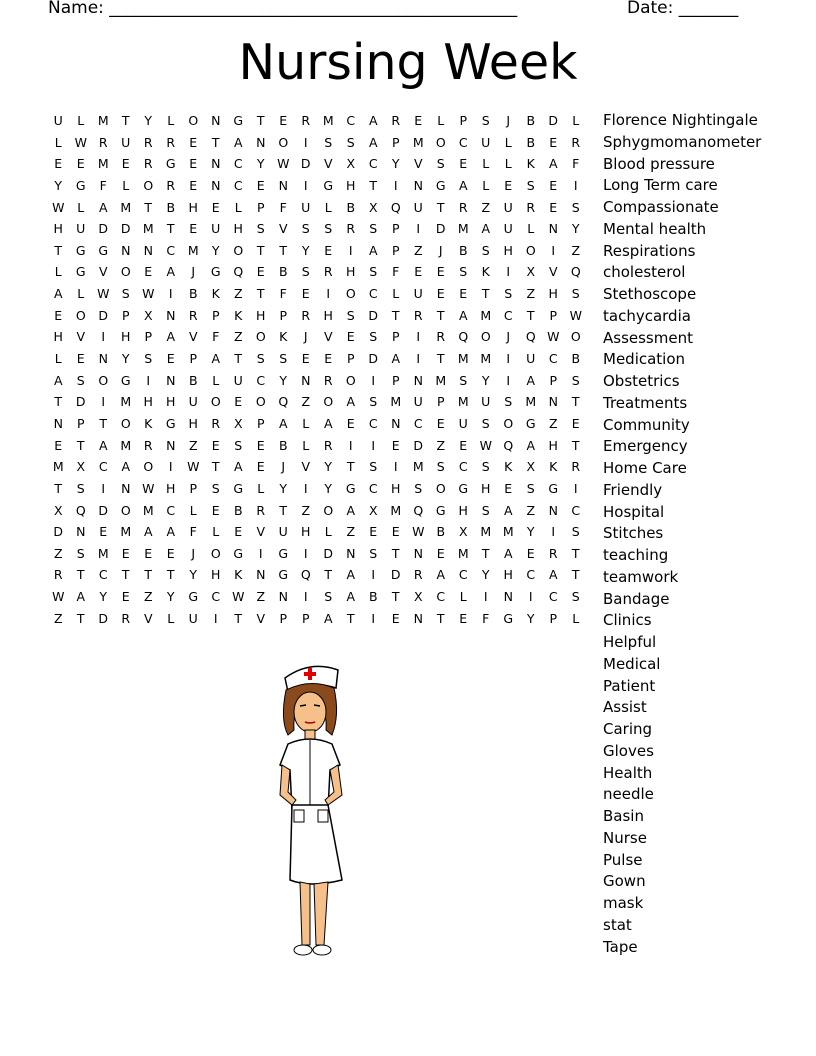  Describe the element at coordinates (659, 163) in the screenshot. I see `word-list-item: Blood pressure` at that location.